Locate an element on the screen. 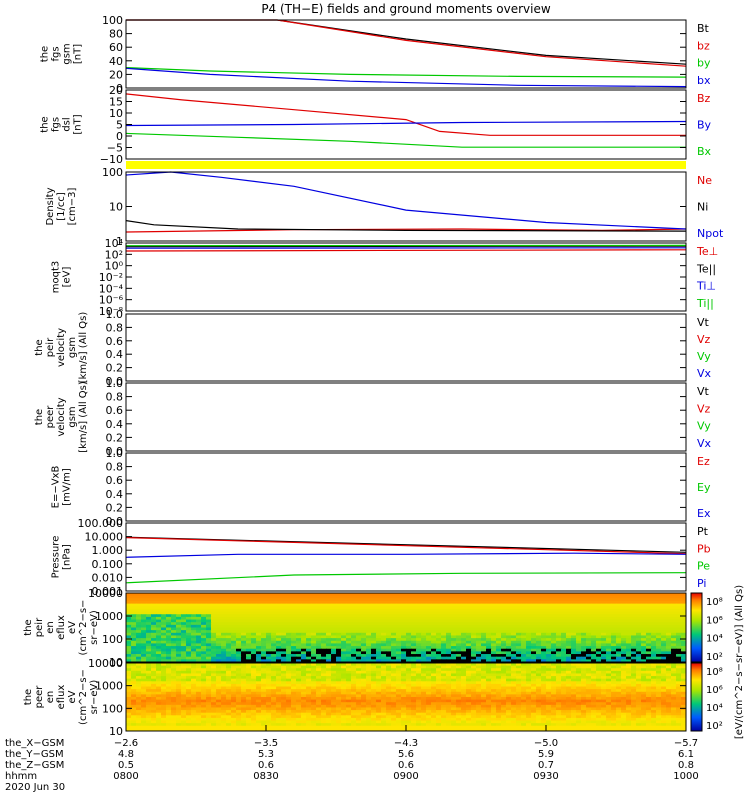 This screenshot has width=750, height=804. y-axis-label: [eV] is located at coordinates (67, 277).